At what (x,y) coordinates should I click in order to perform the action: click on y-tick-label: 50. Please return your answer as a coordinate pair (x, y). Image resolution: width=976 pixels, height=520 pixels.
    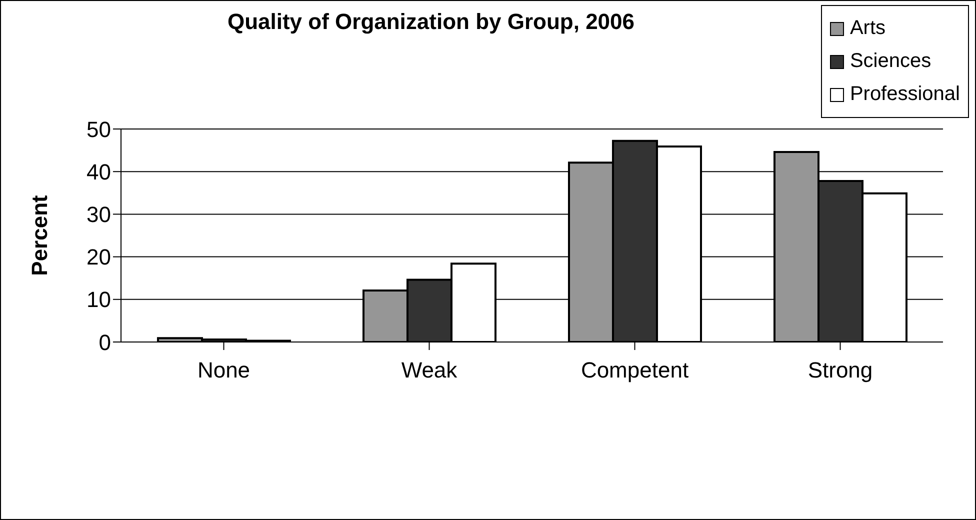
    Looking at the image, I should click on (98, 129).